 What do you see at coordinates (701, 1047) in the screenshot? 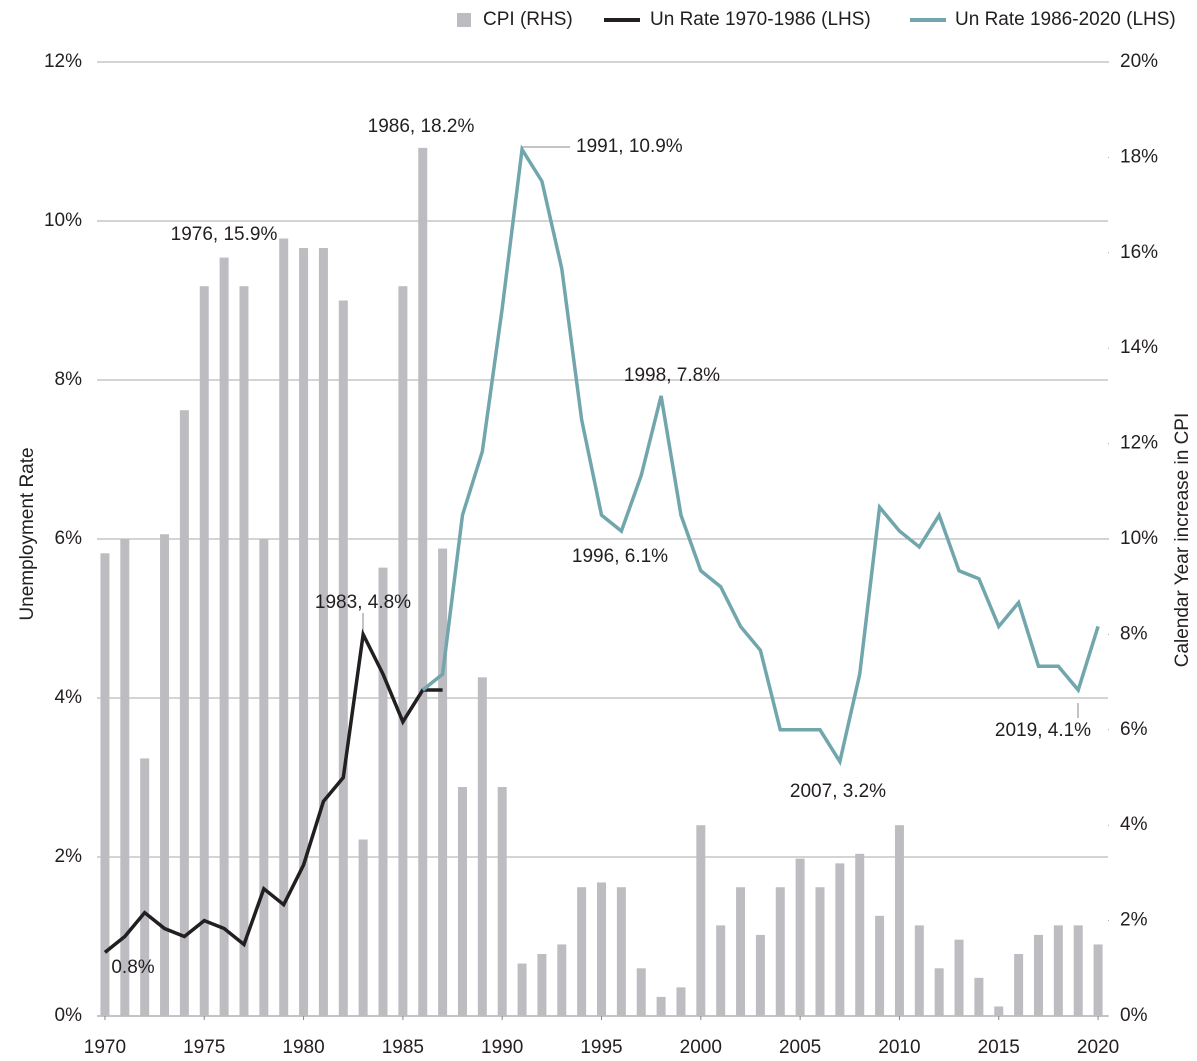
I see `x-tick-label: 2000` at bounding box center [701, 1047].